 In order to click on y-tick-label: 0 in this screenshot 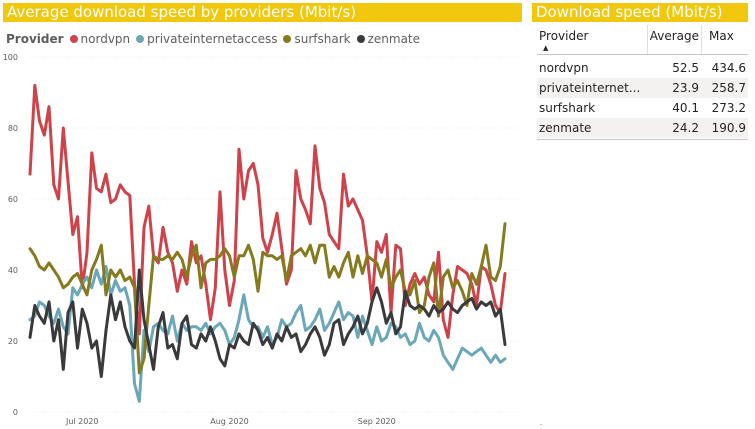, I will do `click(15, 412)`.